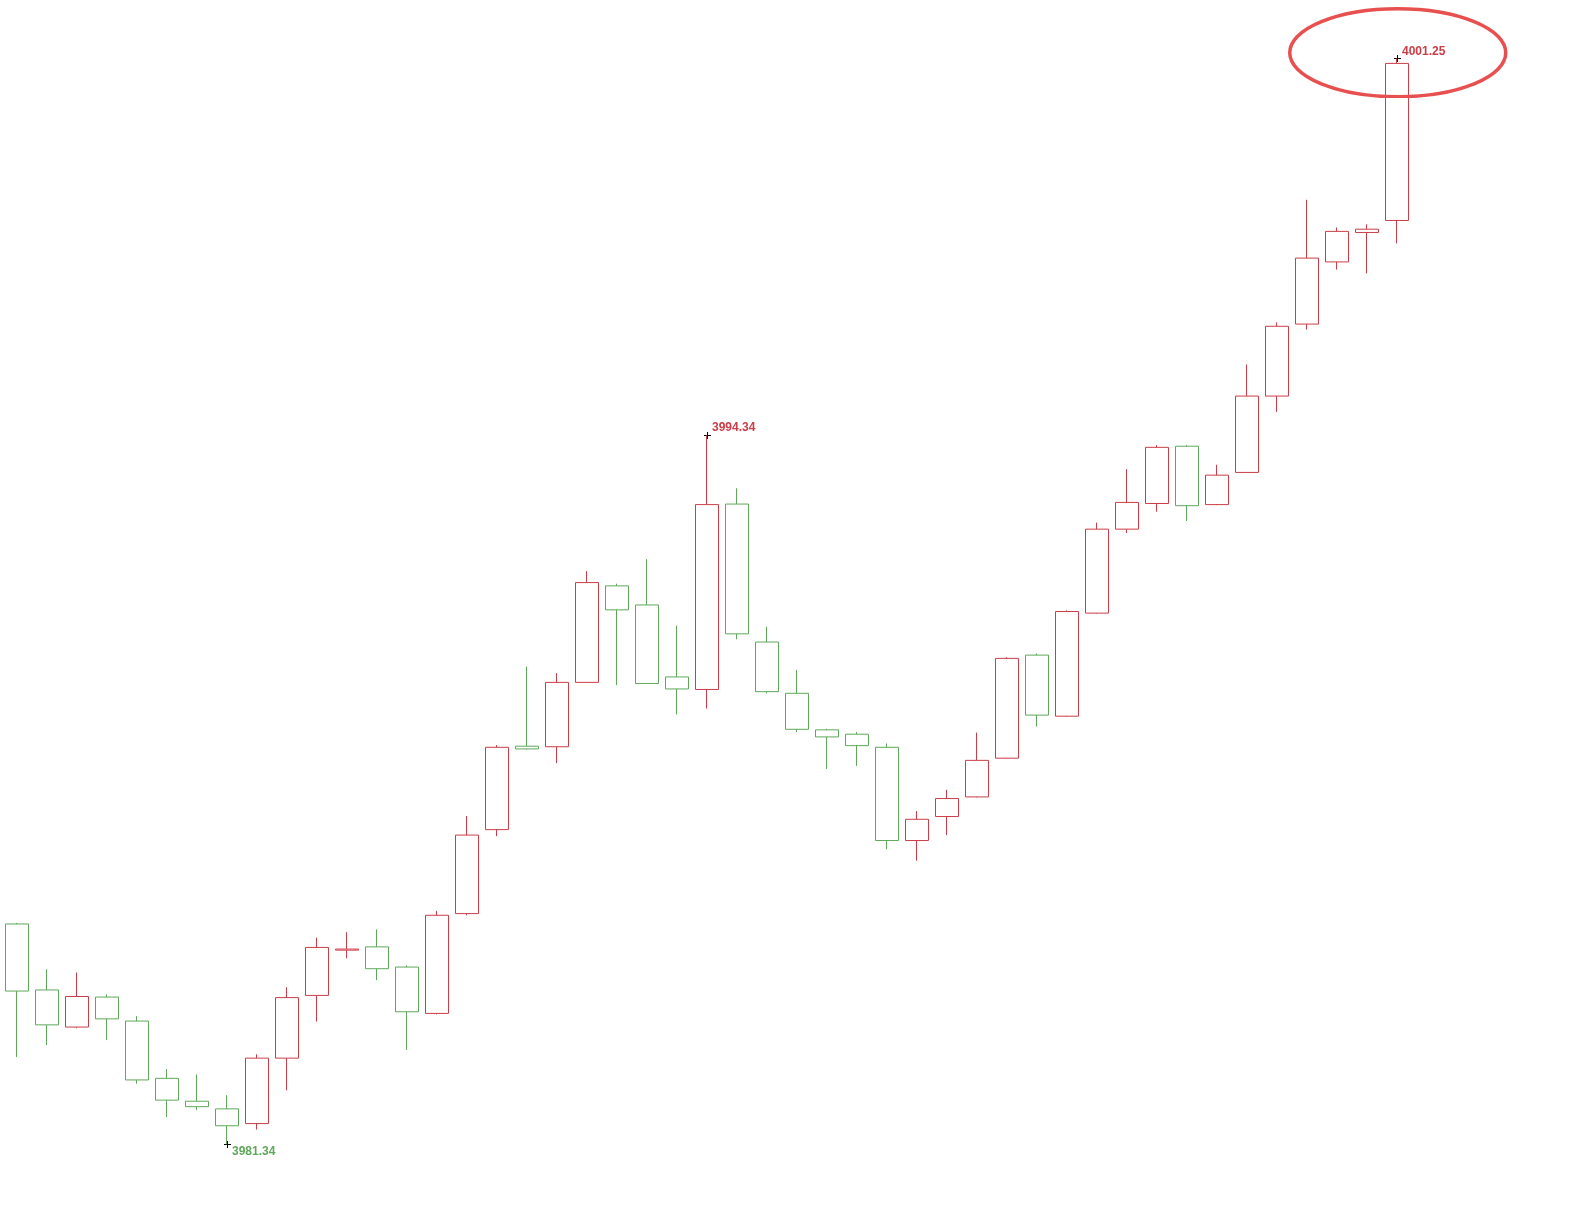 The image size is (1578, 1215). Describe the element at coordinates (254, 1151) in the screenshot. I see `text: 3981.34` at that location.